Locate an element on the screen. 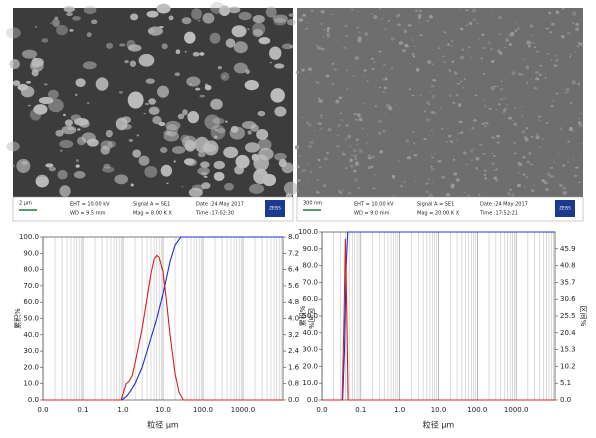 Image resolution: width=596 pixels, height=438 pixels. y2-tick-label: 10.2 is located at coordinates (568, 366).